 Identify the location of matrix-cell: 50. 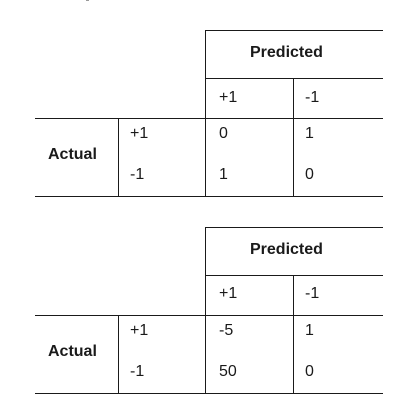
(228, 372).